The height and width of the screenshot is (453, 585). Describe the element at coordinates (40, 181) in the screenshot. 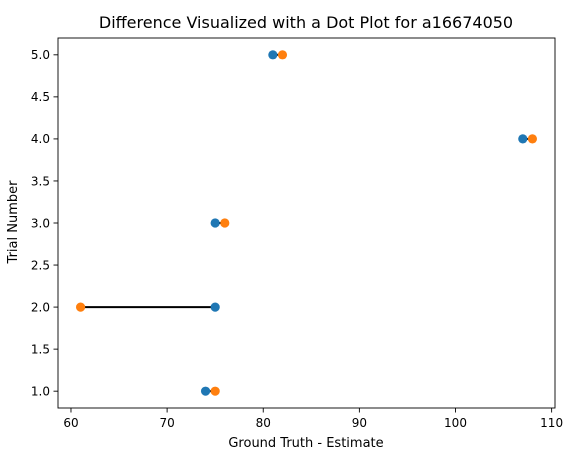

I see `y-tick-label: 3.5` at that location.